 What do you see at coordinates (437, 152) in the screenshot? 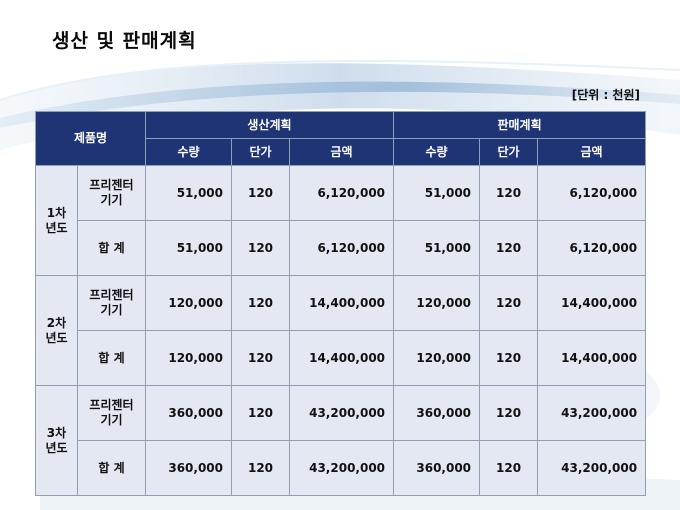
I see `sales-quantity-header: 수량` at bounding box center [437, 152].